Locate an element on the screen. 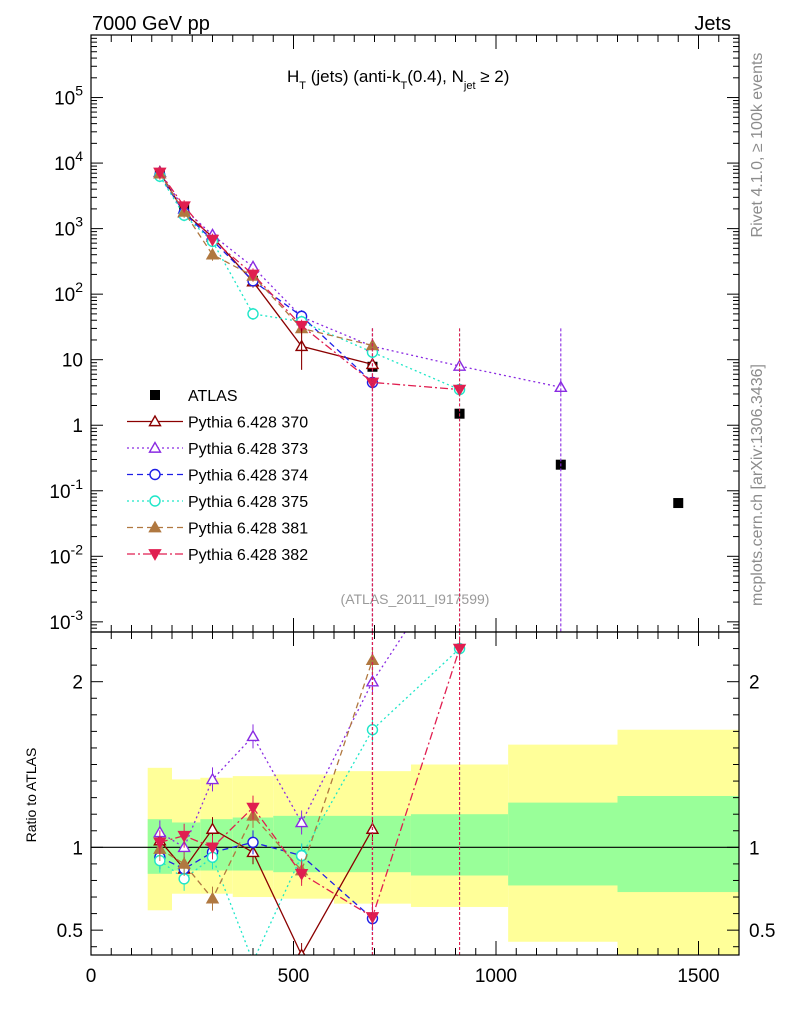  legend-label: Pythia 6.428 374 is located at coordinates (248, 476).